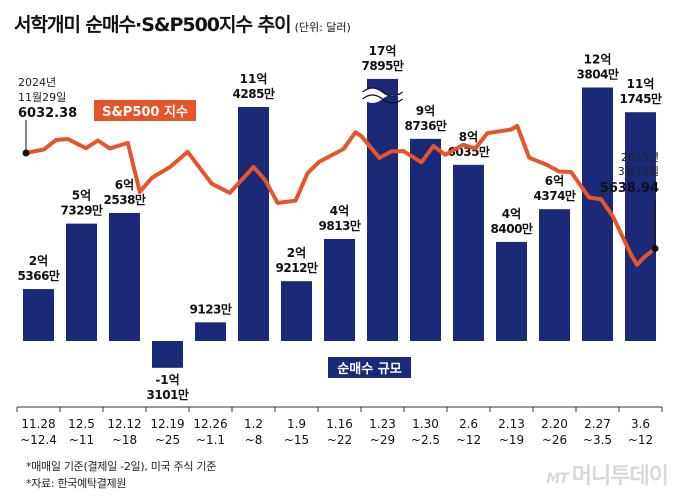  Describe the element at coordinates (426, 125) in the screenshot. I see `bar-value-label: 8736만` at that location.